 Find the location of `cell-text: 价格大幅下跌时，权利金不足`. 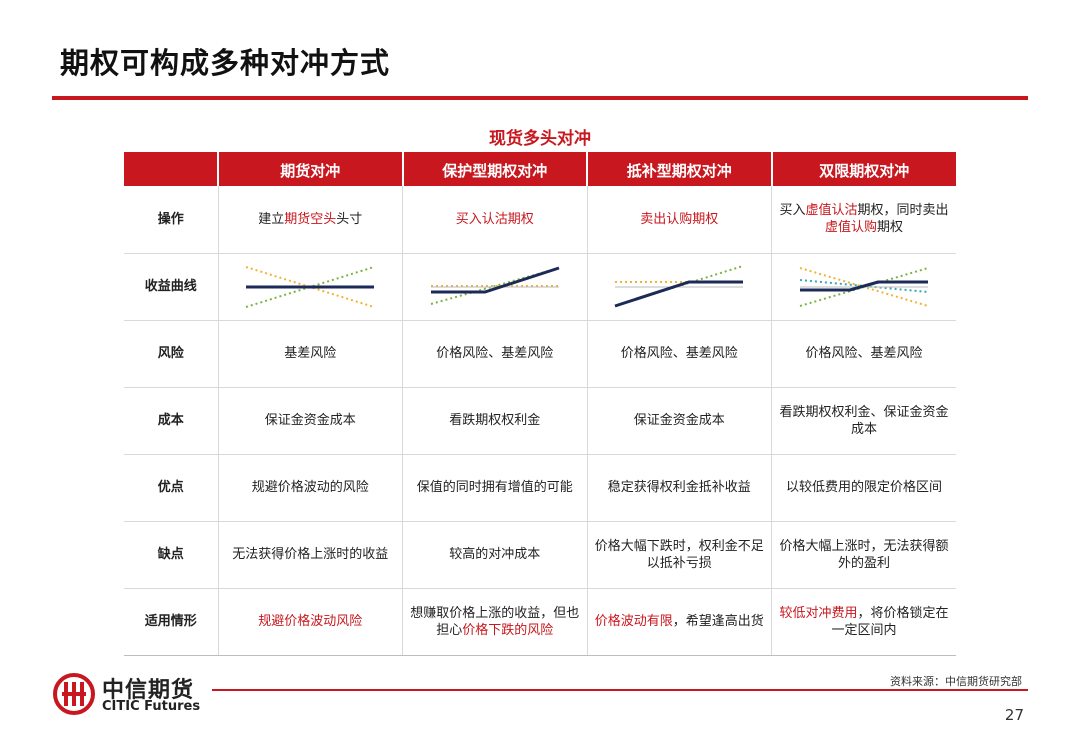

cell-text: 价格大幅下跌时，权利金不足 is located at coordinates (679, 546).